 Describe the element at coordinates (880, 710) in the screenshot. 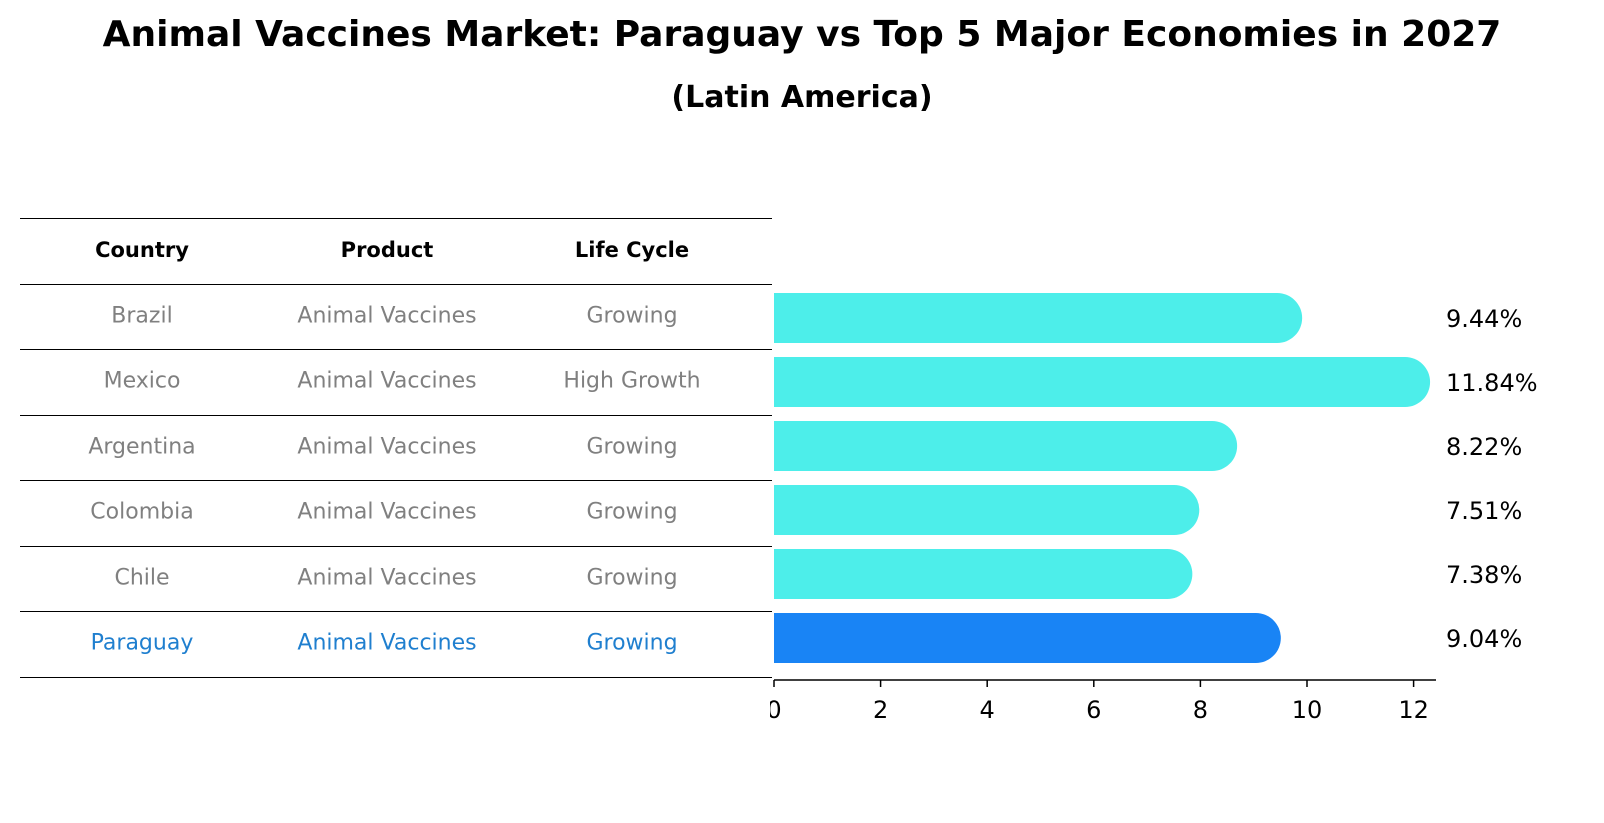

I see `x-tick-label: 2` at that location.